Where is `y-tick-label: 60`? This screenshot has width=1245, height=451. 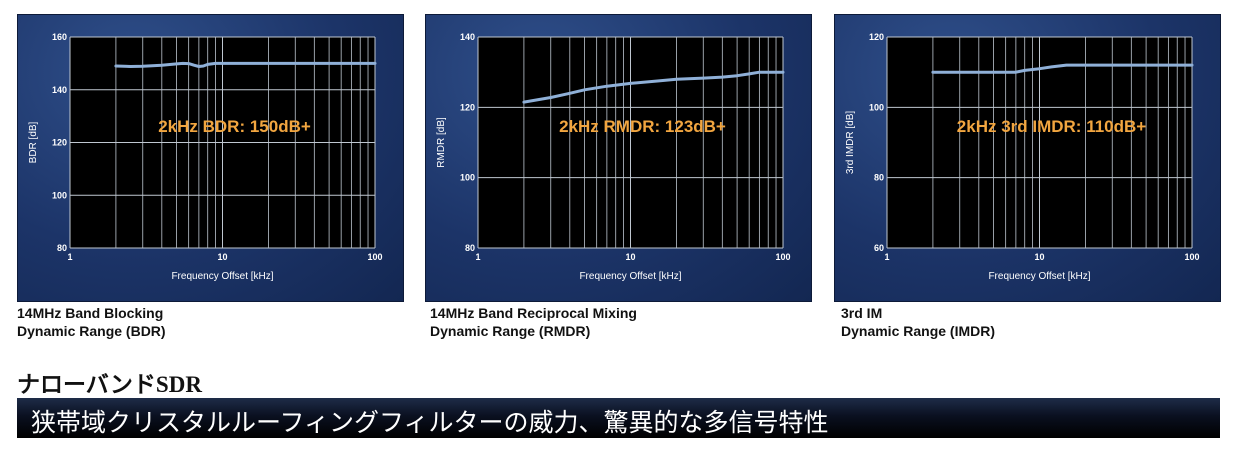 y-tick-label: 60 is located at coordinates (879, 248).